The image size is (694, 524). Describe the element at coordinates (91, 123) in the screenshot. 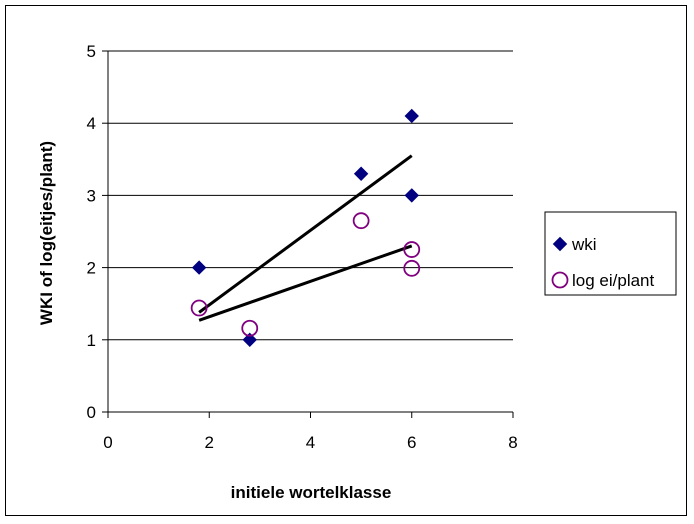

I see `y-tick-label-4: 4` at that location.